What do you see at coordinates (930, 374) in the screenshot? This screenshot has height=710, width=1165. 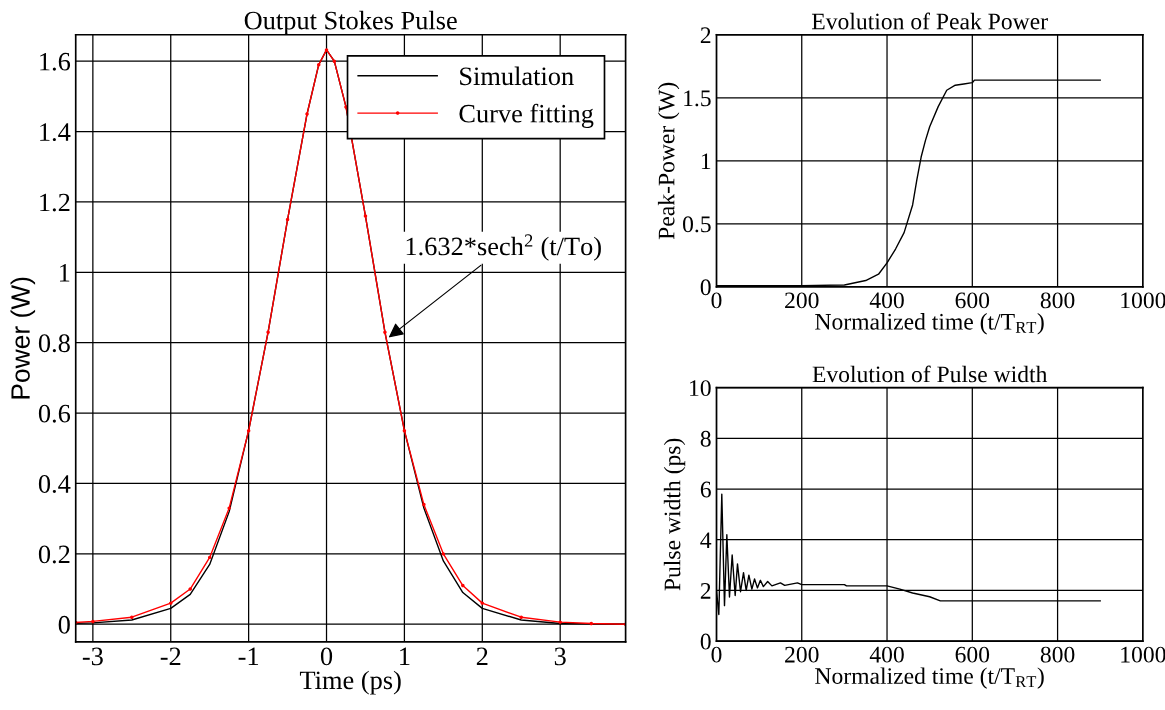 I see `chart-title: Evolution of Pulse width` at bounding box center [930, 374].